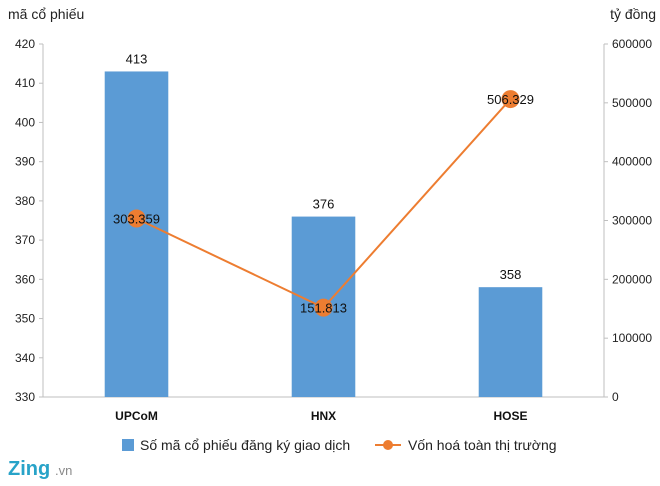 The width and height of the screenshot is (660, 486). Describe the element at coordinates (63, 470) in the screenshot. I see `logo-suffix: .vn` at that location.